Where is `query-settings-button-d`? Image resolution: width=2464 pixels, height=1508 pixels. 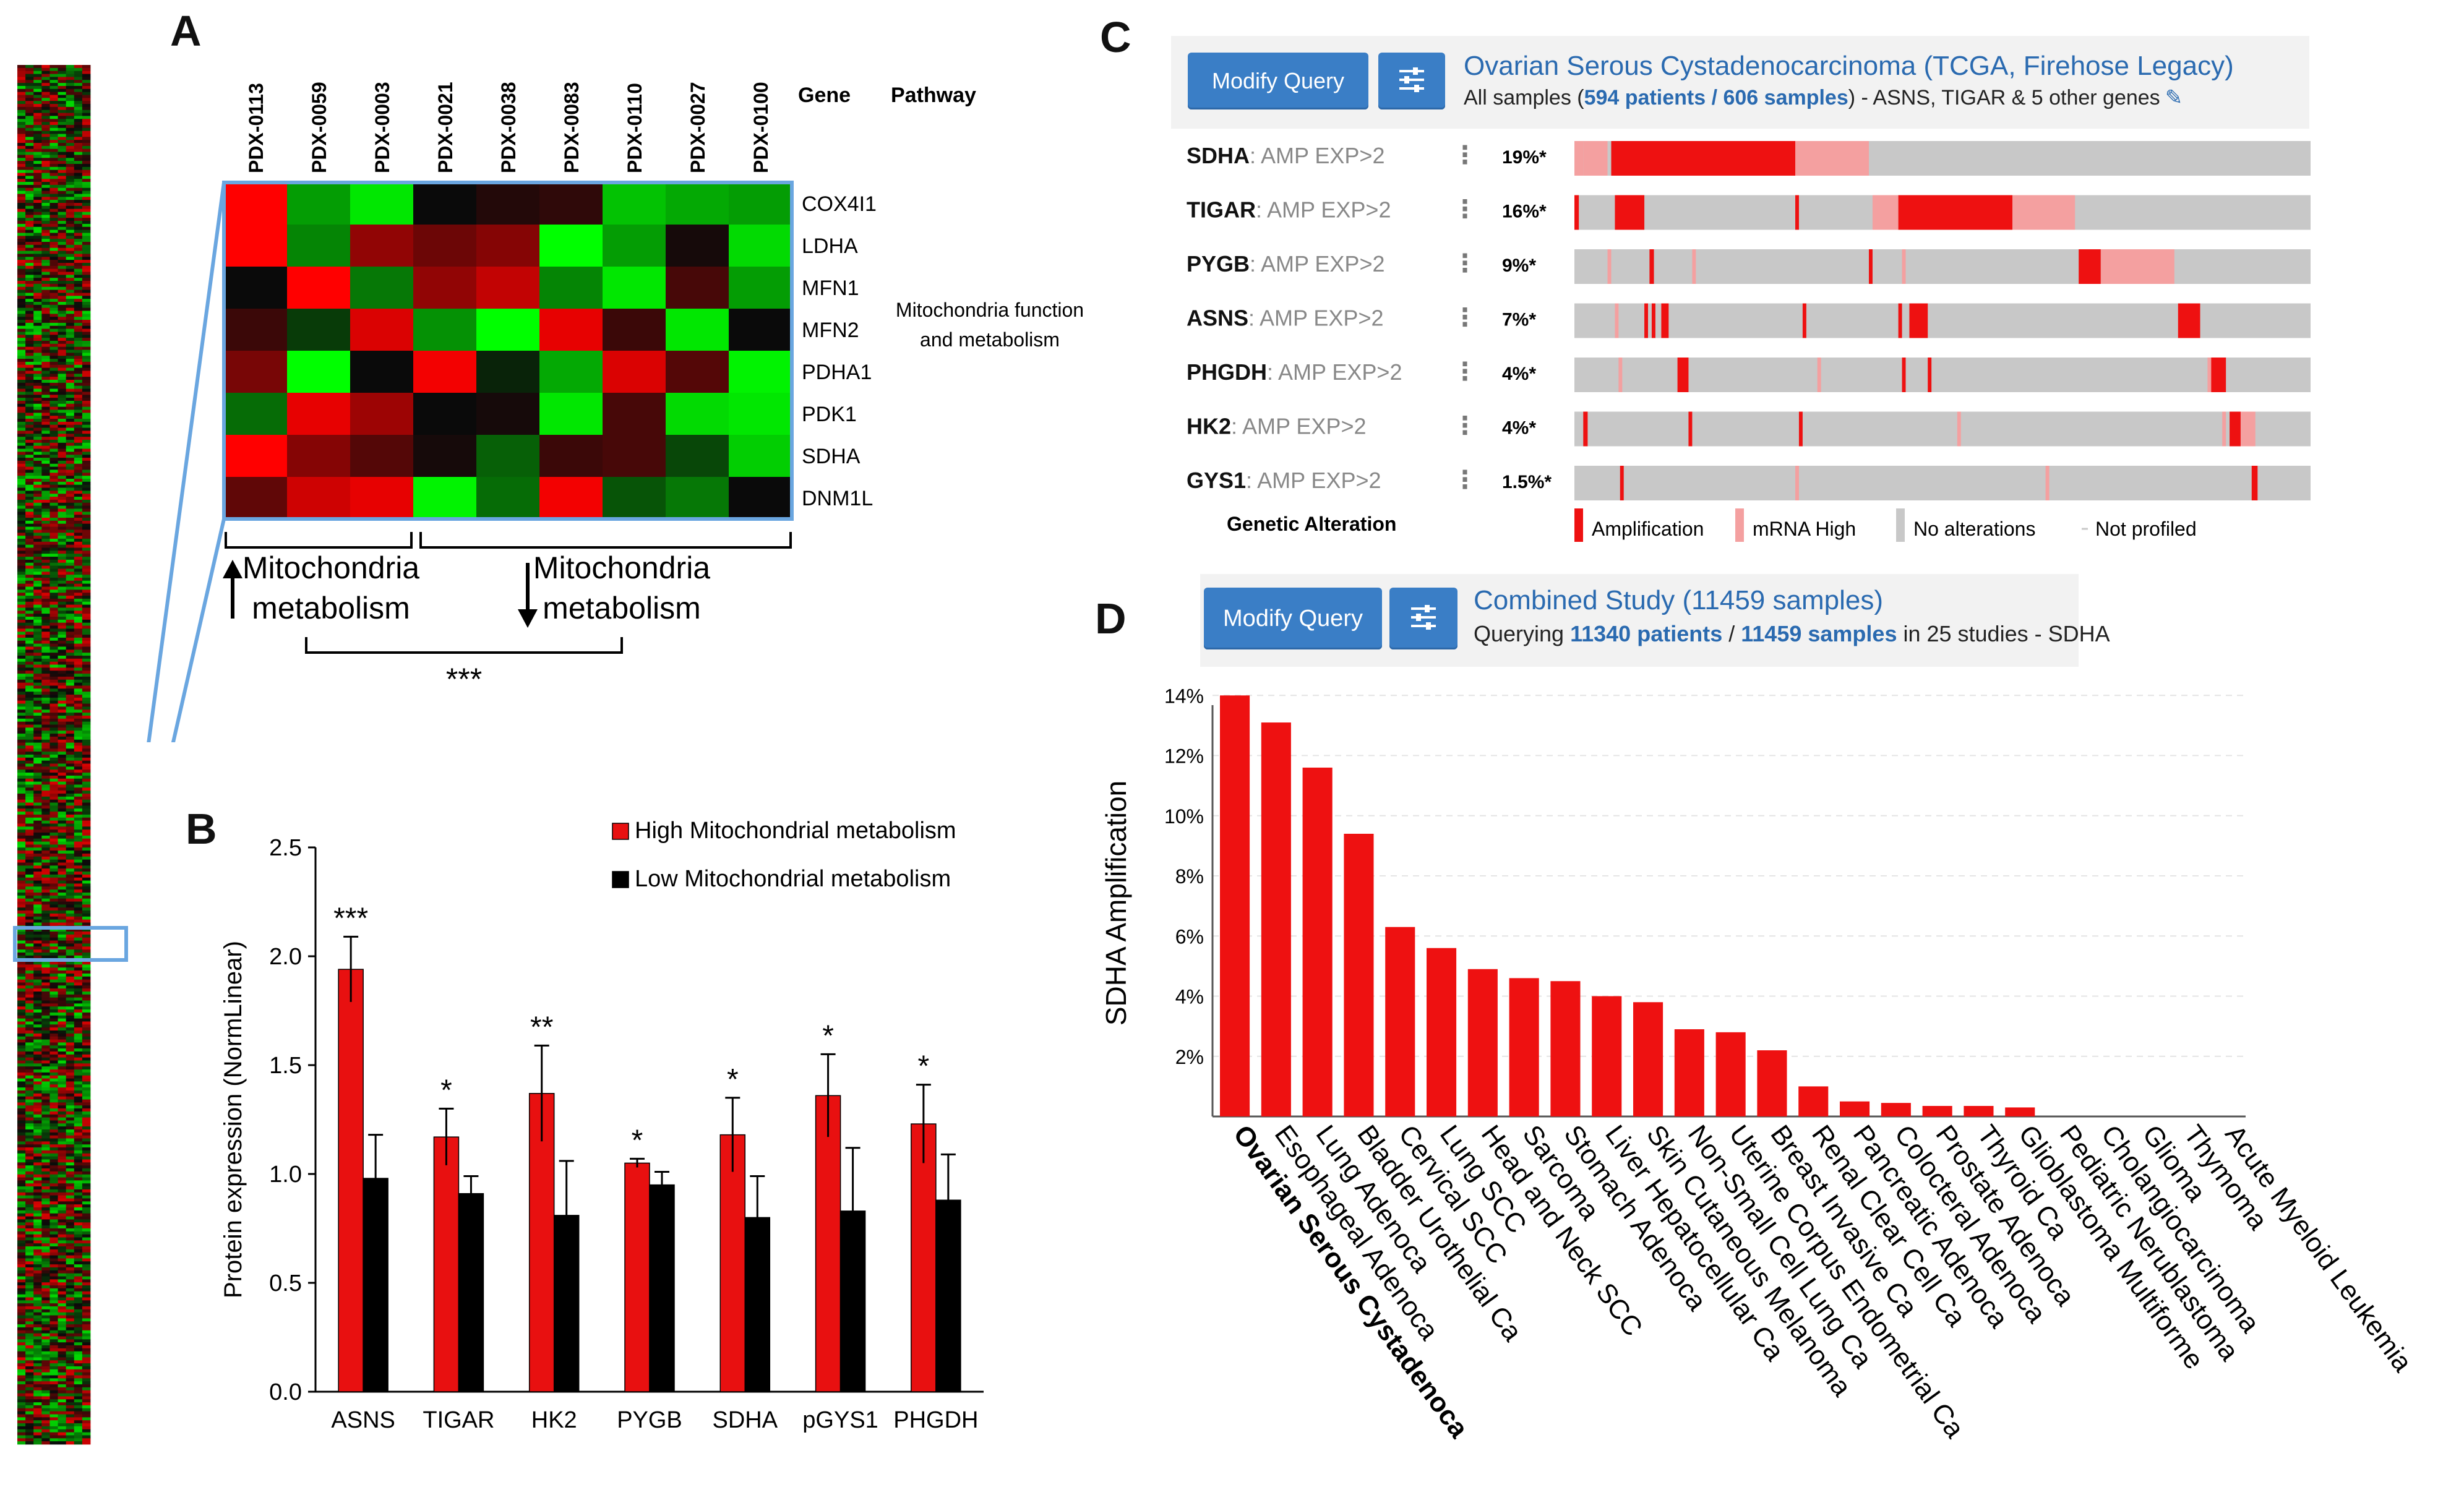 query-settings-button-d is located at coordinates (1423, 618).